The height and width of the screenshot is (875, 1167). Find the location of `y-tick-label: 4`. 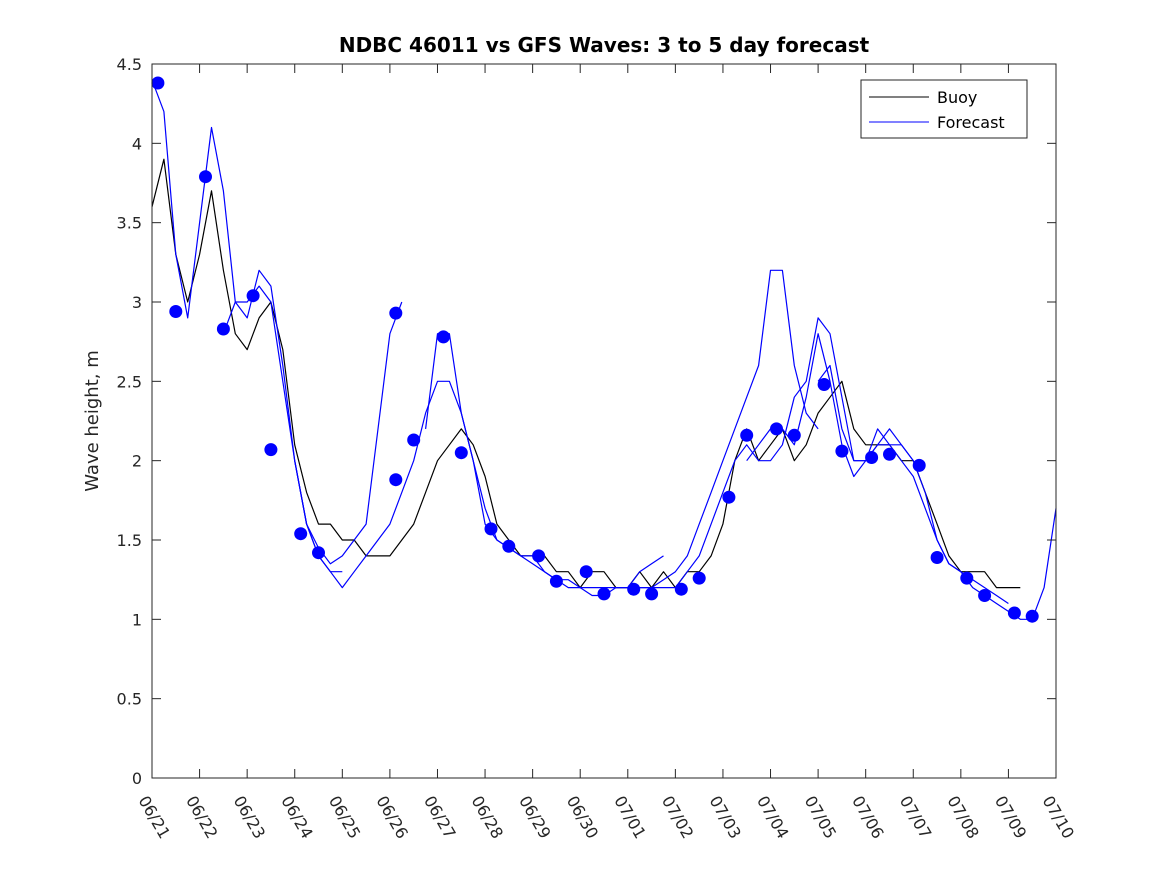

y-tick-label: 4 is located at coordinates (137, 143).